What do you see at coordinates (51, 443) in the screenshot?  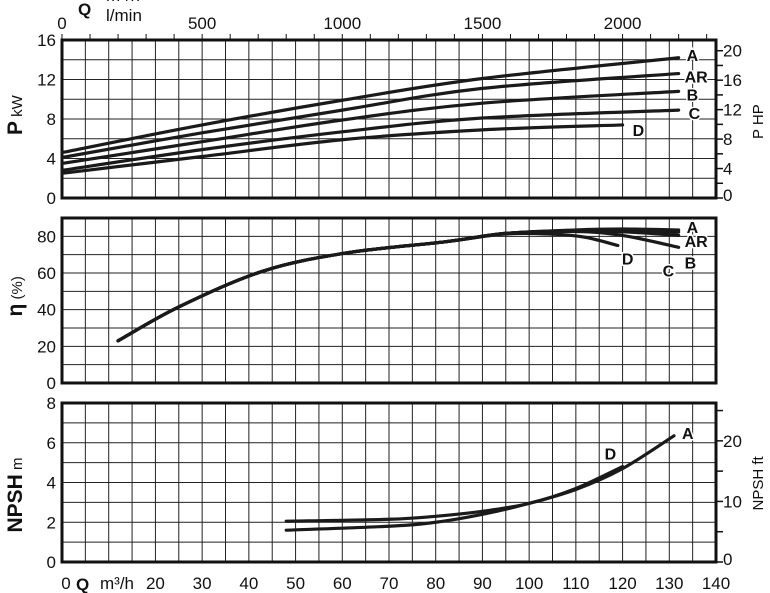 I see `y-tick-label: 6` at bounding box center [51, 443].